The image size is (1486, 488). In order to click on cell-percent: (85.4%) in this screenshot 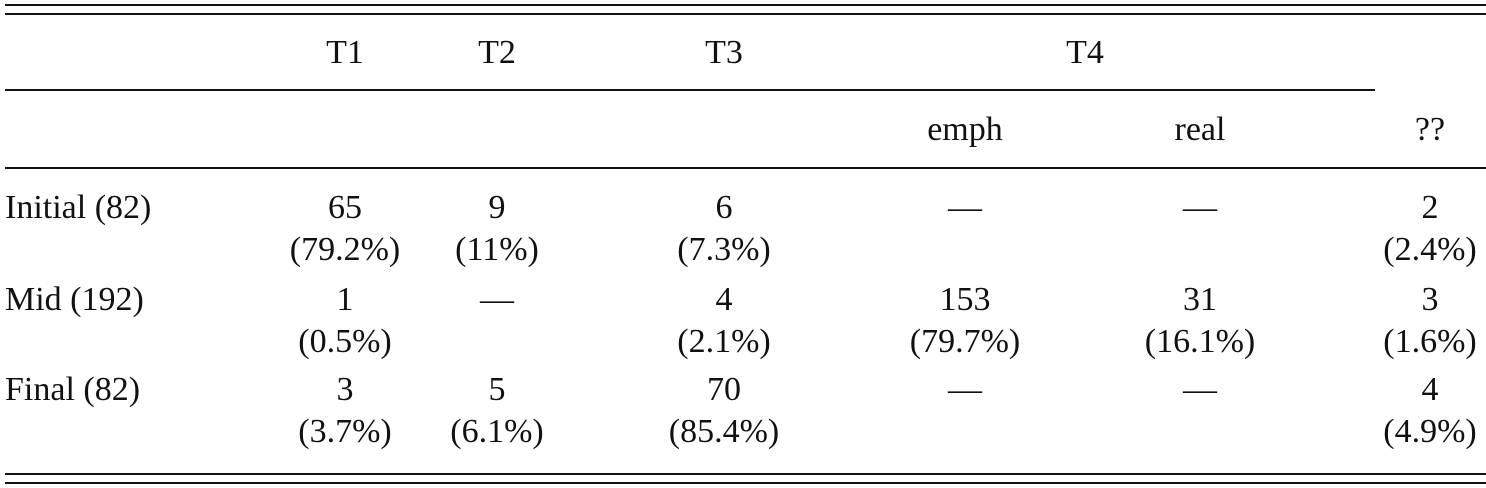, I will do `click(724, 431)`.